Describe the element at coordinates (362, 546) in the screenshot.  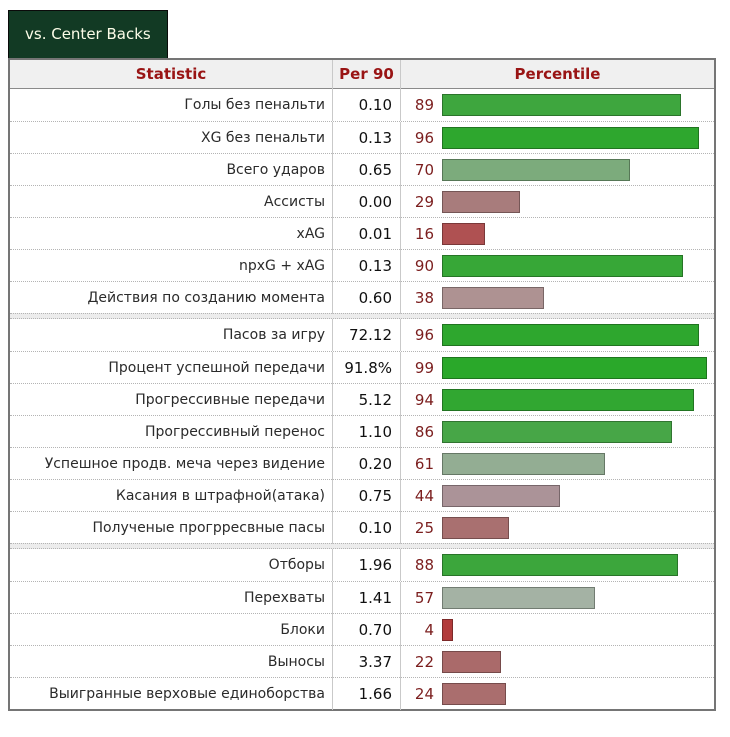
I see `group-separator` at that location.